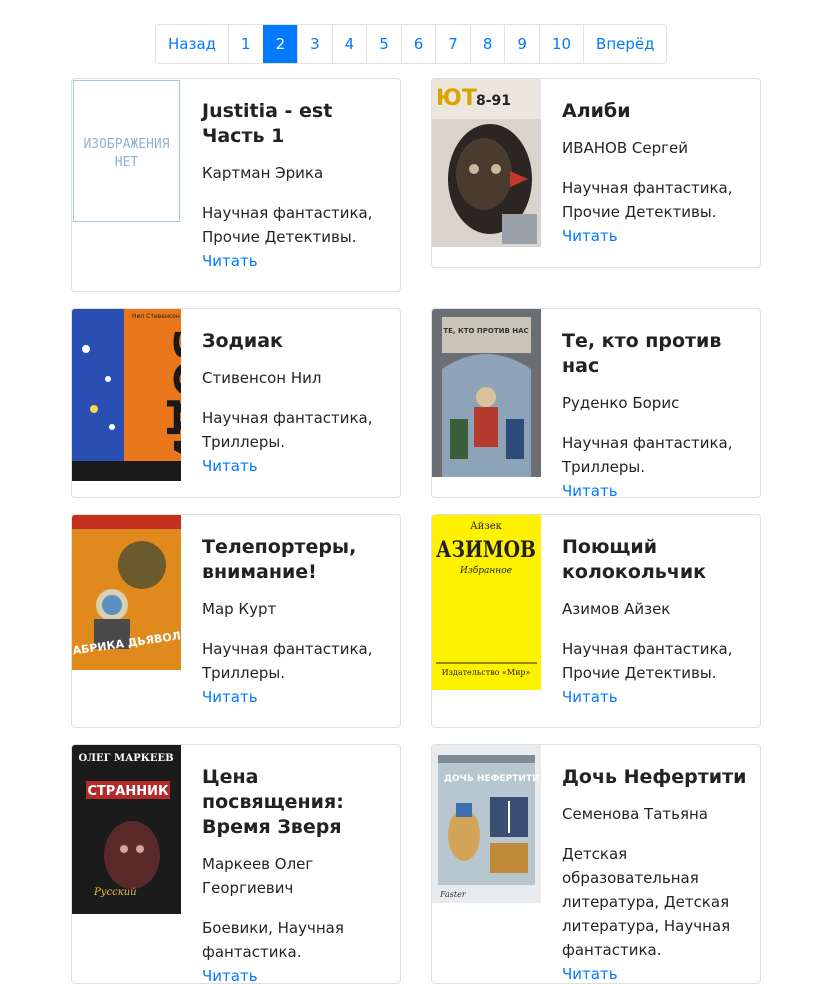 This screenshot has width=832, height=984. What do you see at coordinates (596, 111) in the screenshot?
I see `book-title: Алиби` at bounding box center [596, 111].